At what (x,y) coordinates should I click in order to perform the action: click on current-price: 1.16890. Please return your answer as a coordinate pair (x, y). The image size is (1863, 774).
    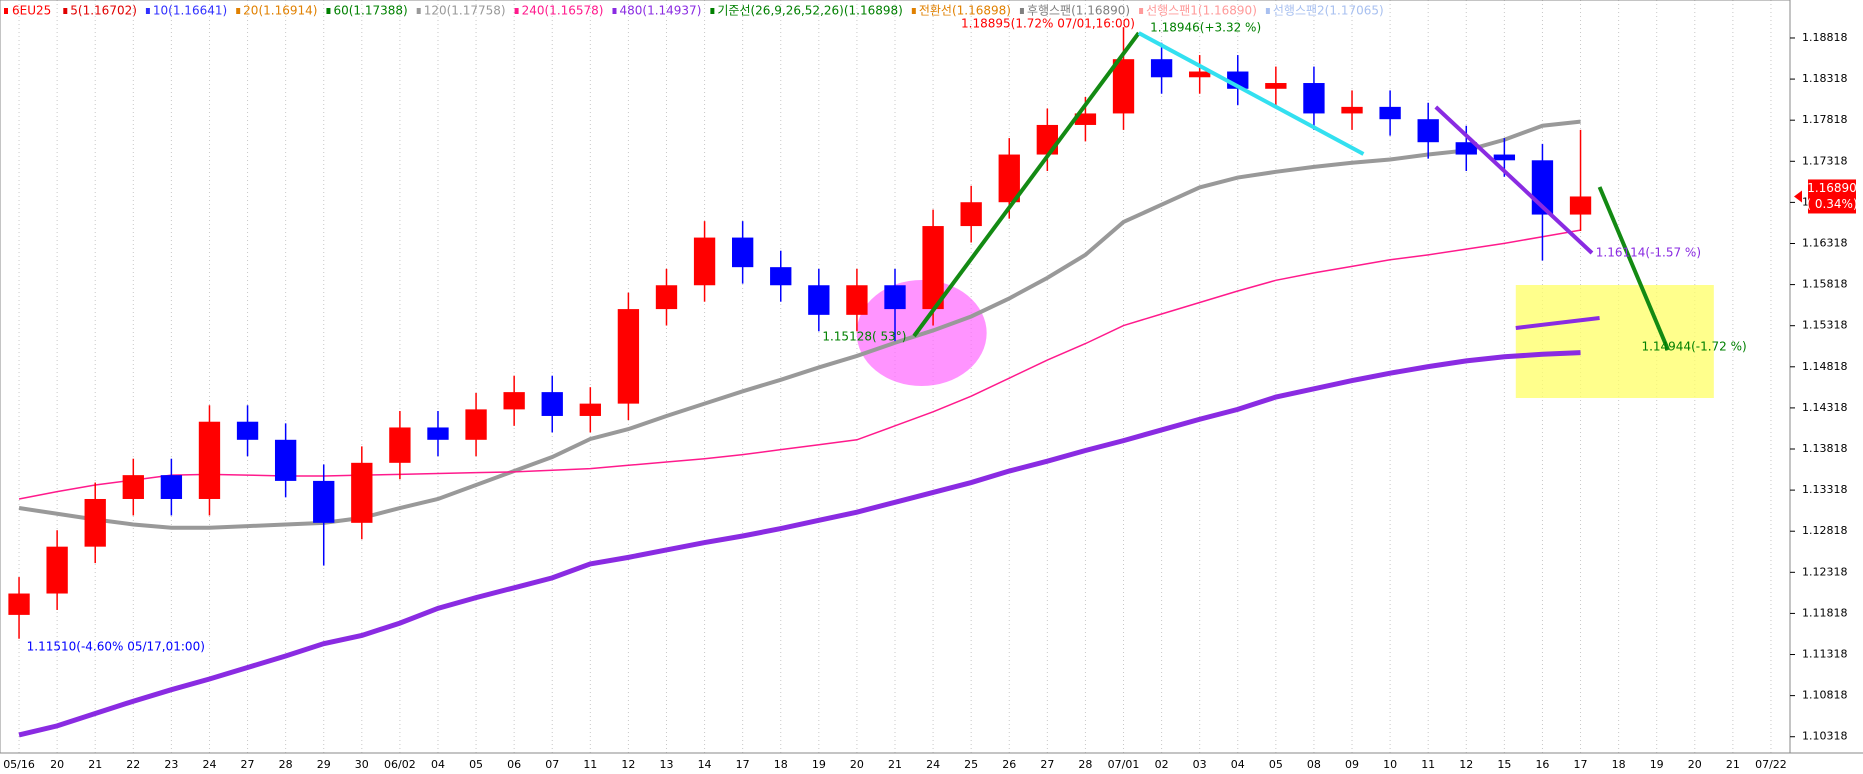
    Looking at the image, I should click on (1832, 188).